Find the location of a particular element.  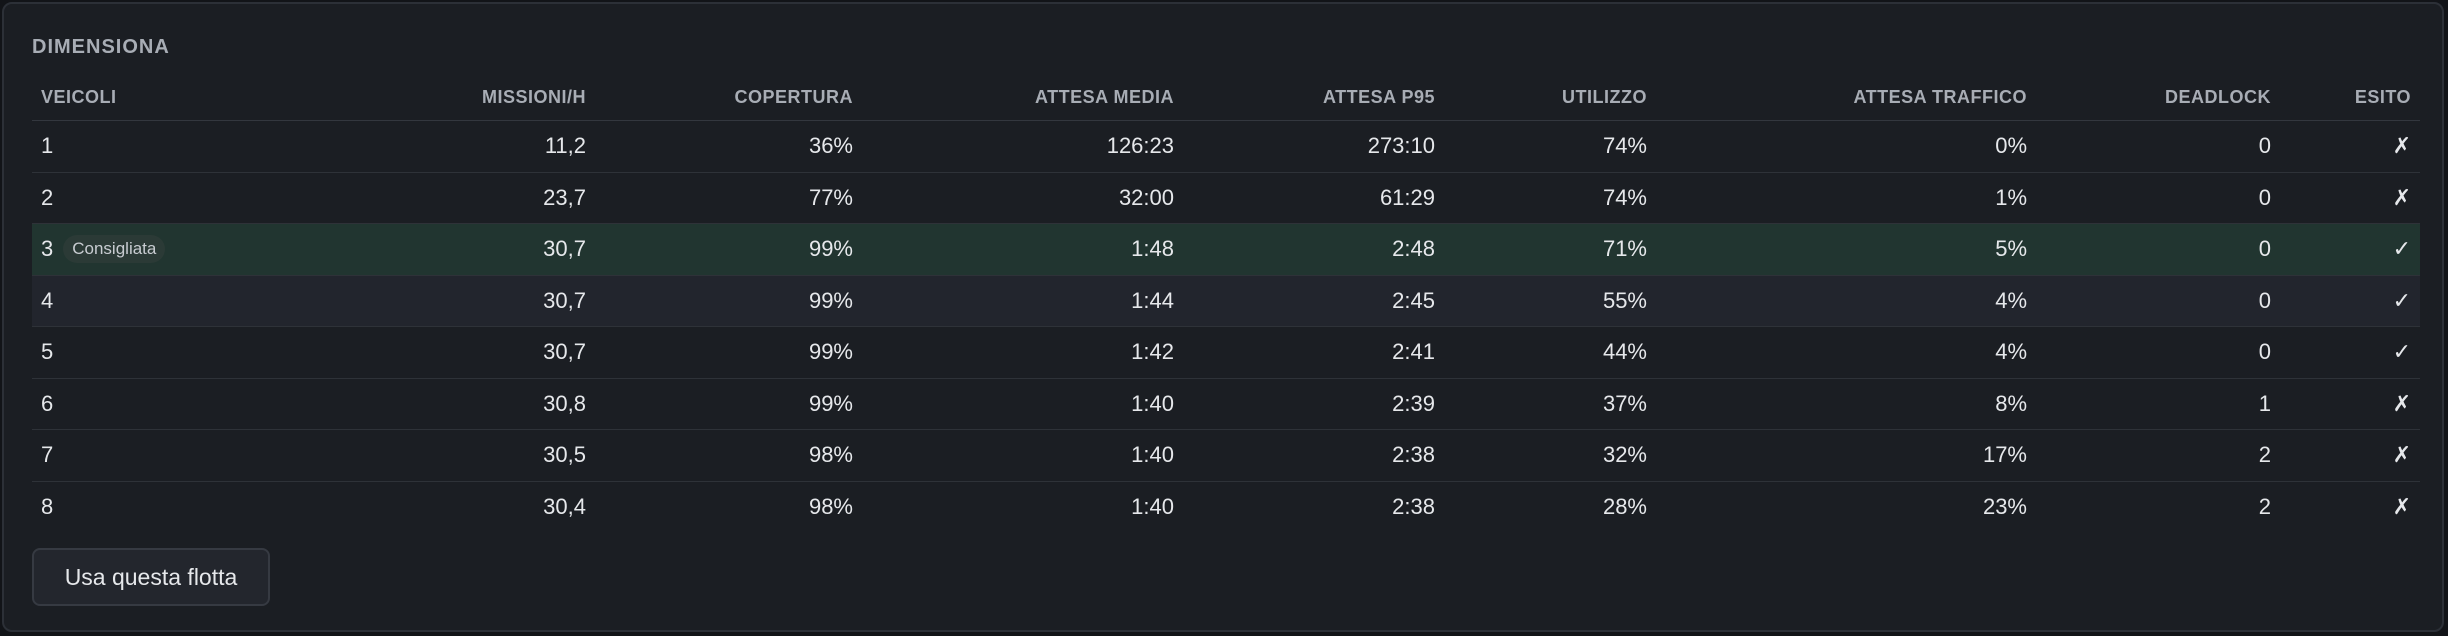

table-cell: 2:45 is located at coordinates (1313, 301).